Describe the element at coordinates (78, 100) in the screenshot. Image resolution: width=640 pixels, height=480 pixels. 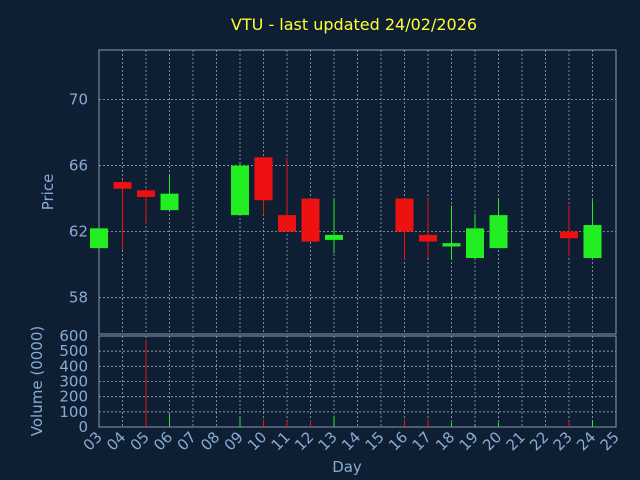
I see `price-tick-label: 70` at that location.